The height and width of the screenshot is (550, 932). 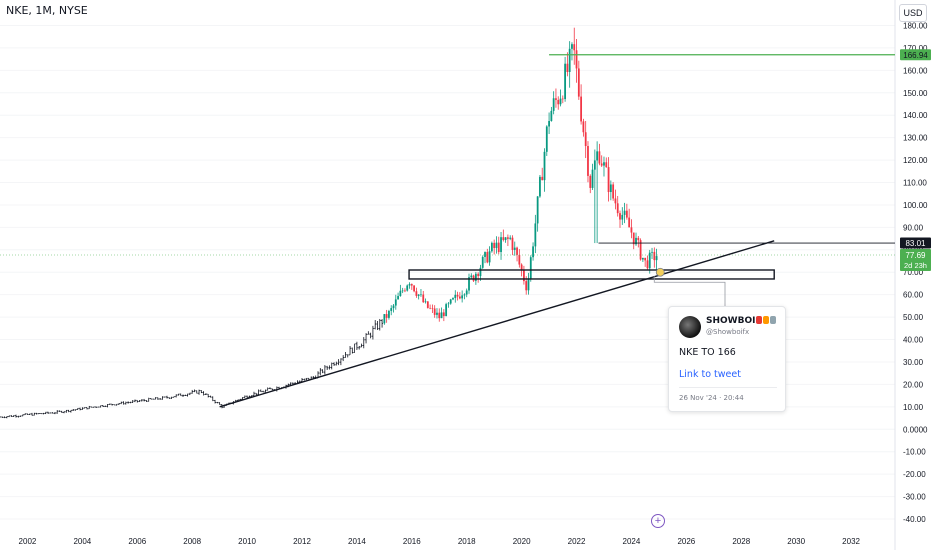 I want to click on add-plus-icon: +, so click(x=658, y=521).